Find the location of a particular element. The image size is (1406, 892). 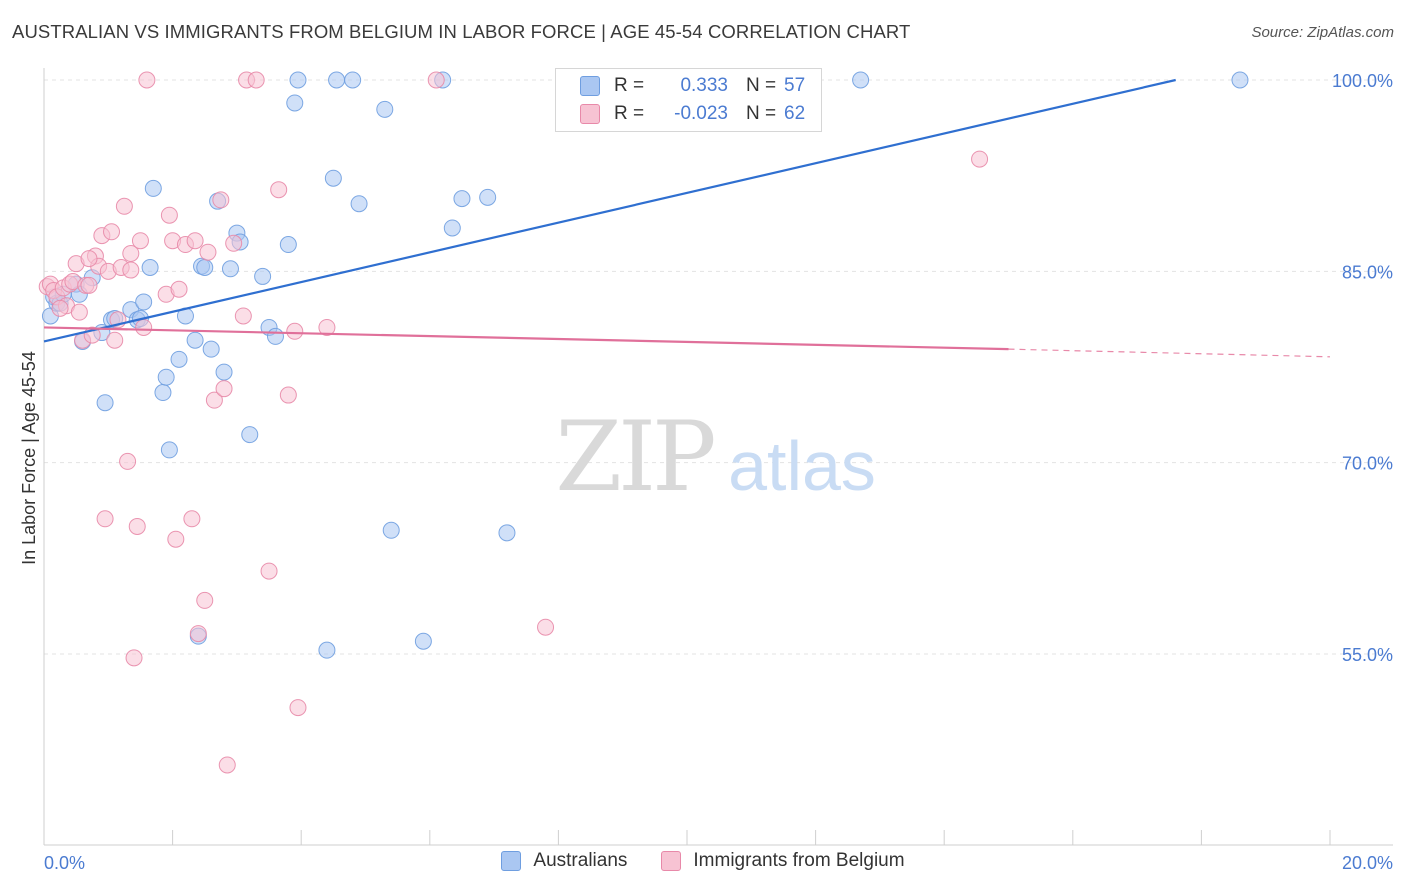

series-legend: Australians Immigrants from Belgium is located at coordinates (703, 861).